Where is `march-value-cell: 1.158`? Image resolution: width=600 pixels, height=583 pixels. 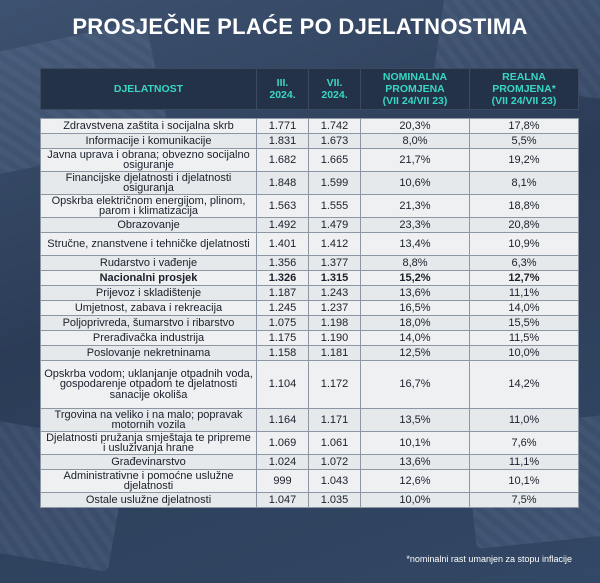
march-value-cell: 1.158 is located at coordinates (282, 353).